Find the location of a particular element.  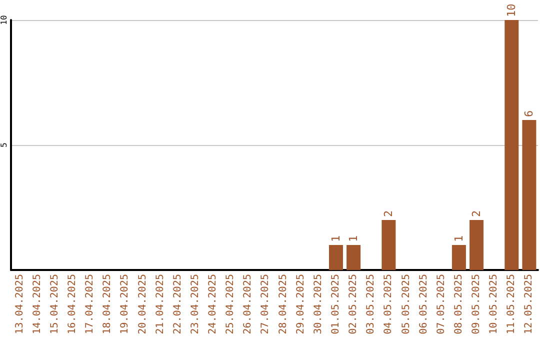

x-tick-label: 22.04.2025 is located at coordinates (178, 304).